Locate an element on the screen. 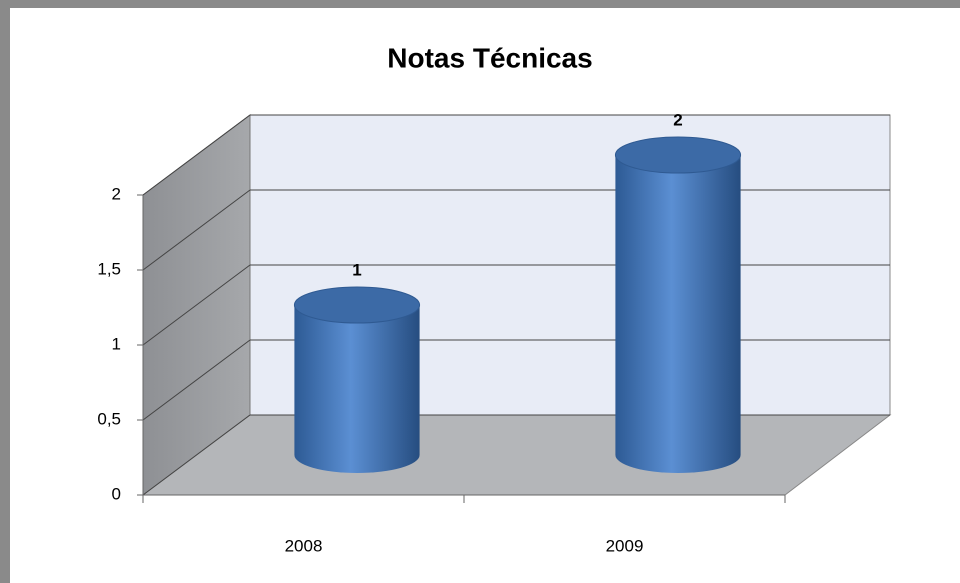 The width and height of the screenshot is (960, 583). y-tick-label: 0 is located at coordinates (116, 493).